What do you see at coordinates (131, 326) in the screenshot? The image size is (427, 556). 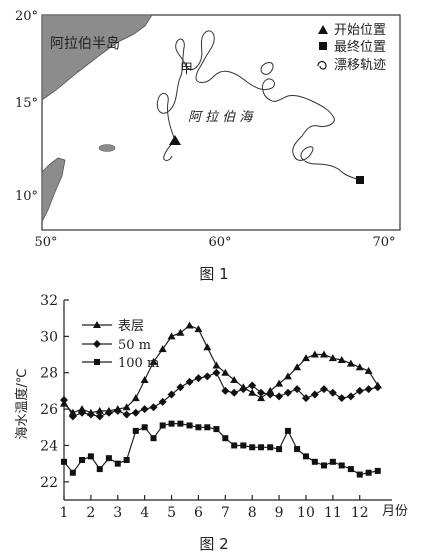 I see `legend-series-surface-label: 表层` at bounding box center [131, 326].